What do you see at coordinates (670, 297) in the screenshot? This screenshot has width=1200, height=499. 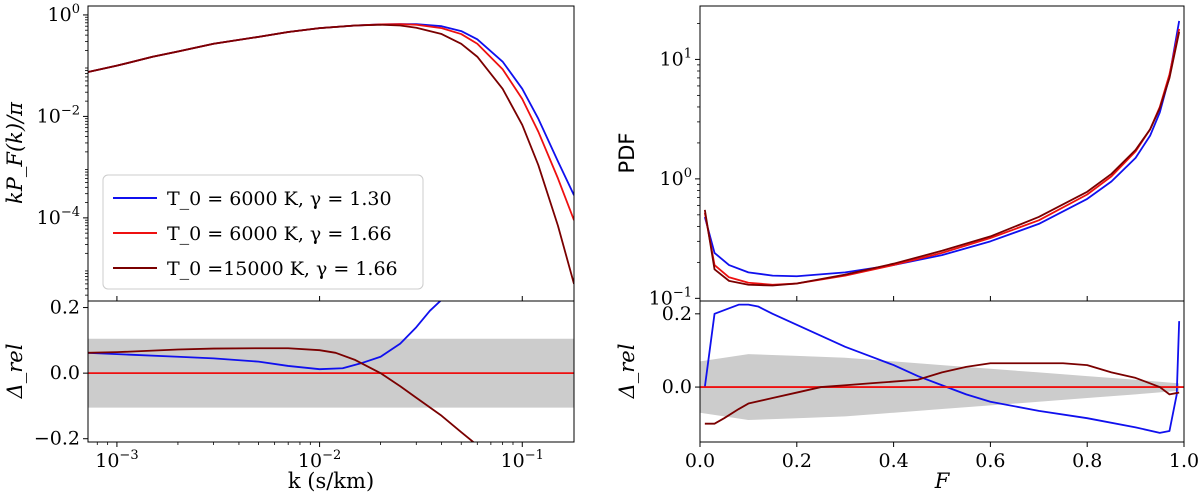 I see `right-top-ytick-label: 10⁻¹` at bounding box center [670, 297].